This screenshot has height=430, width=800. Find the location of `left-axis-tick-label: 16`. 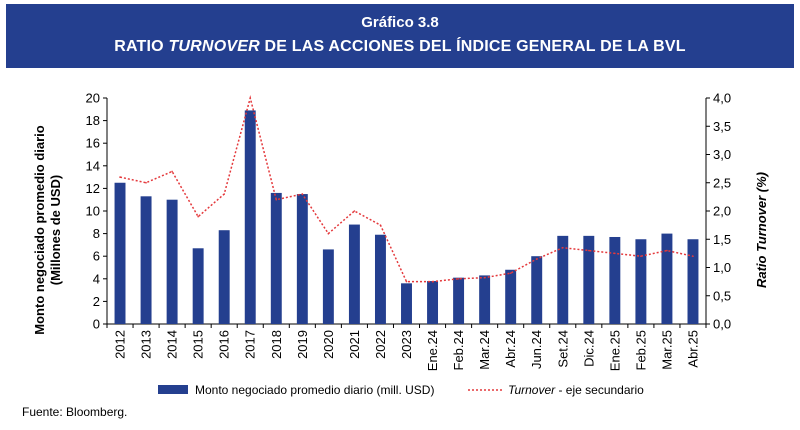

left-axis-tick-label: 16 is located at coordinates (93, 143).